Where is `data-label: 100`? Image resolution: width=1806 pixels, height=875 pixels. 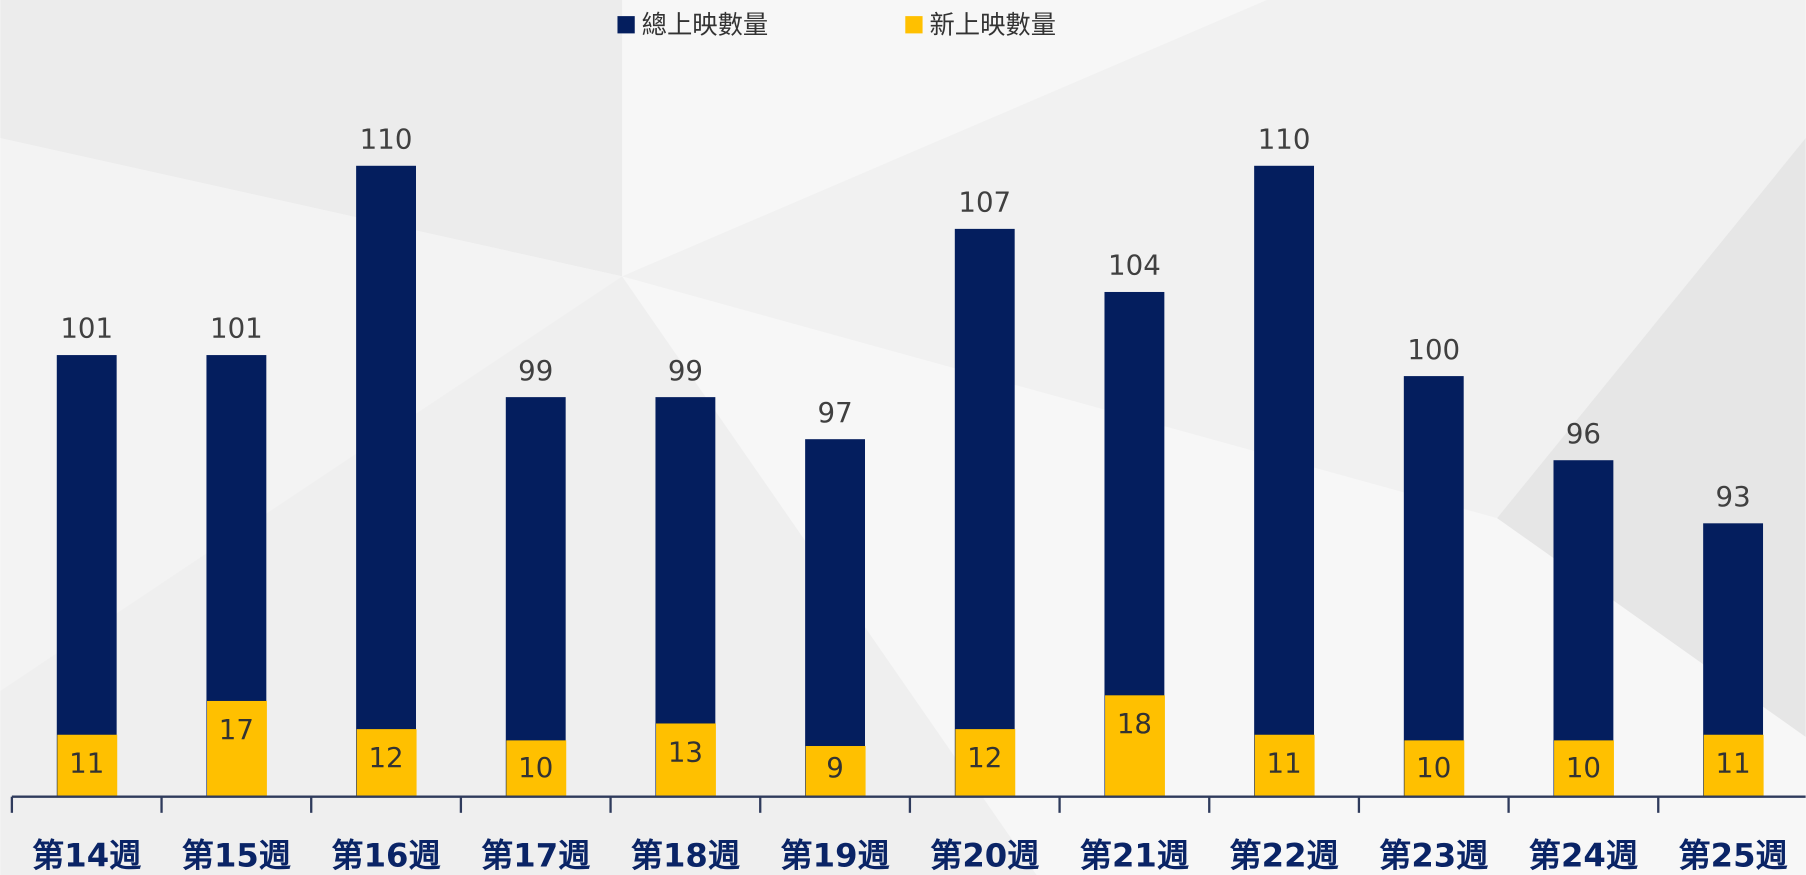
data-label: 100 is located at coordinates (1433, 349).